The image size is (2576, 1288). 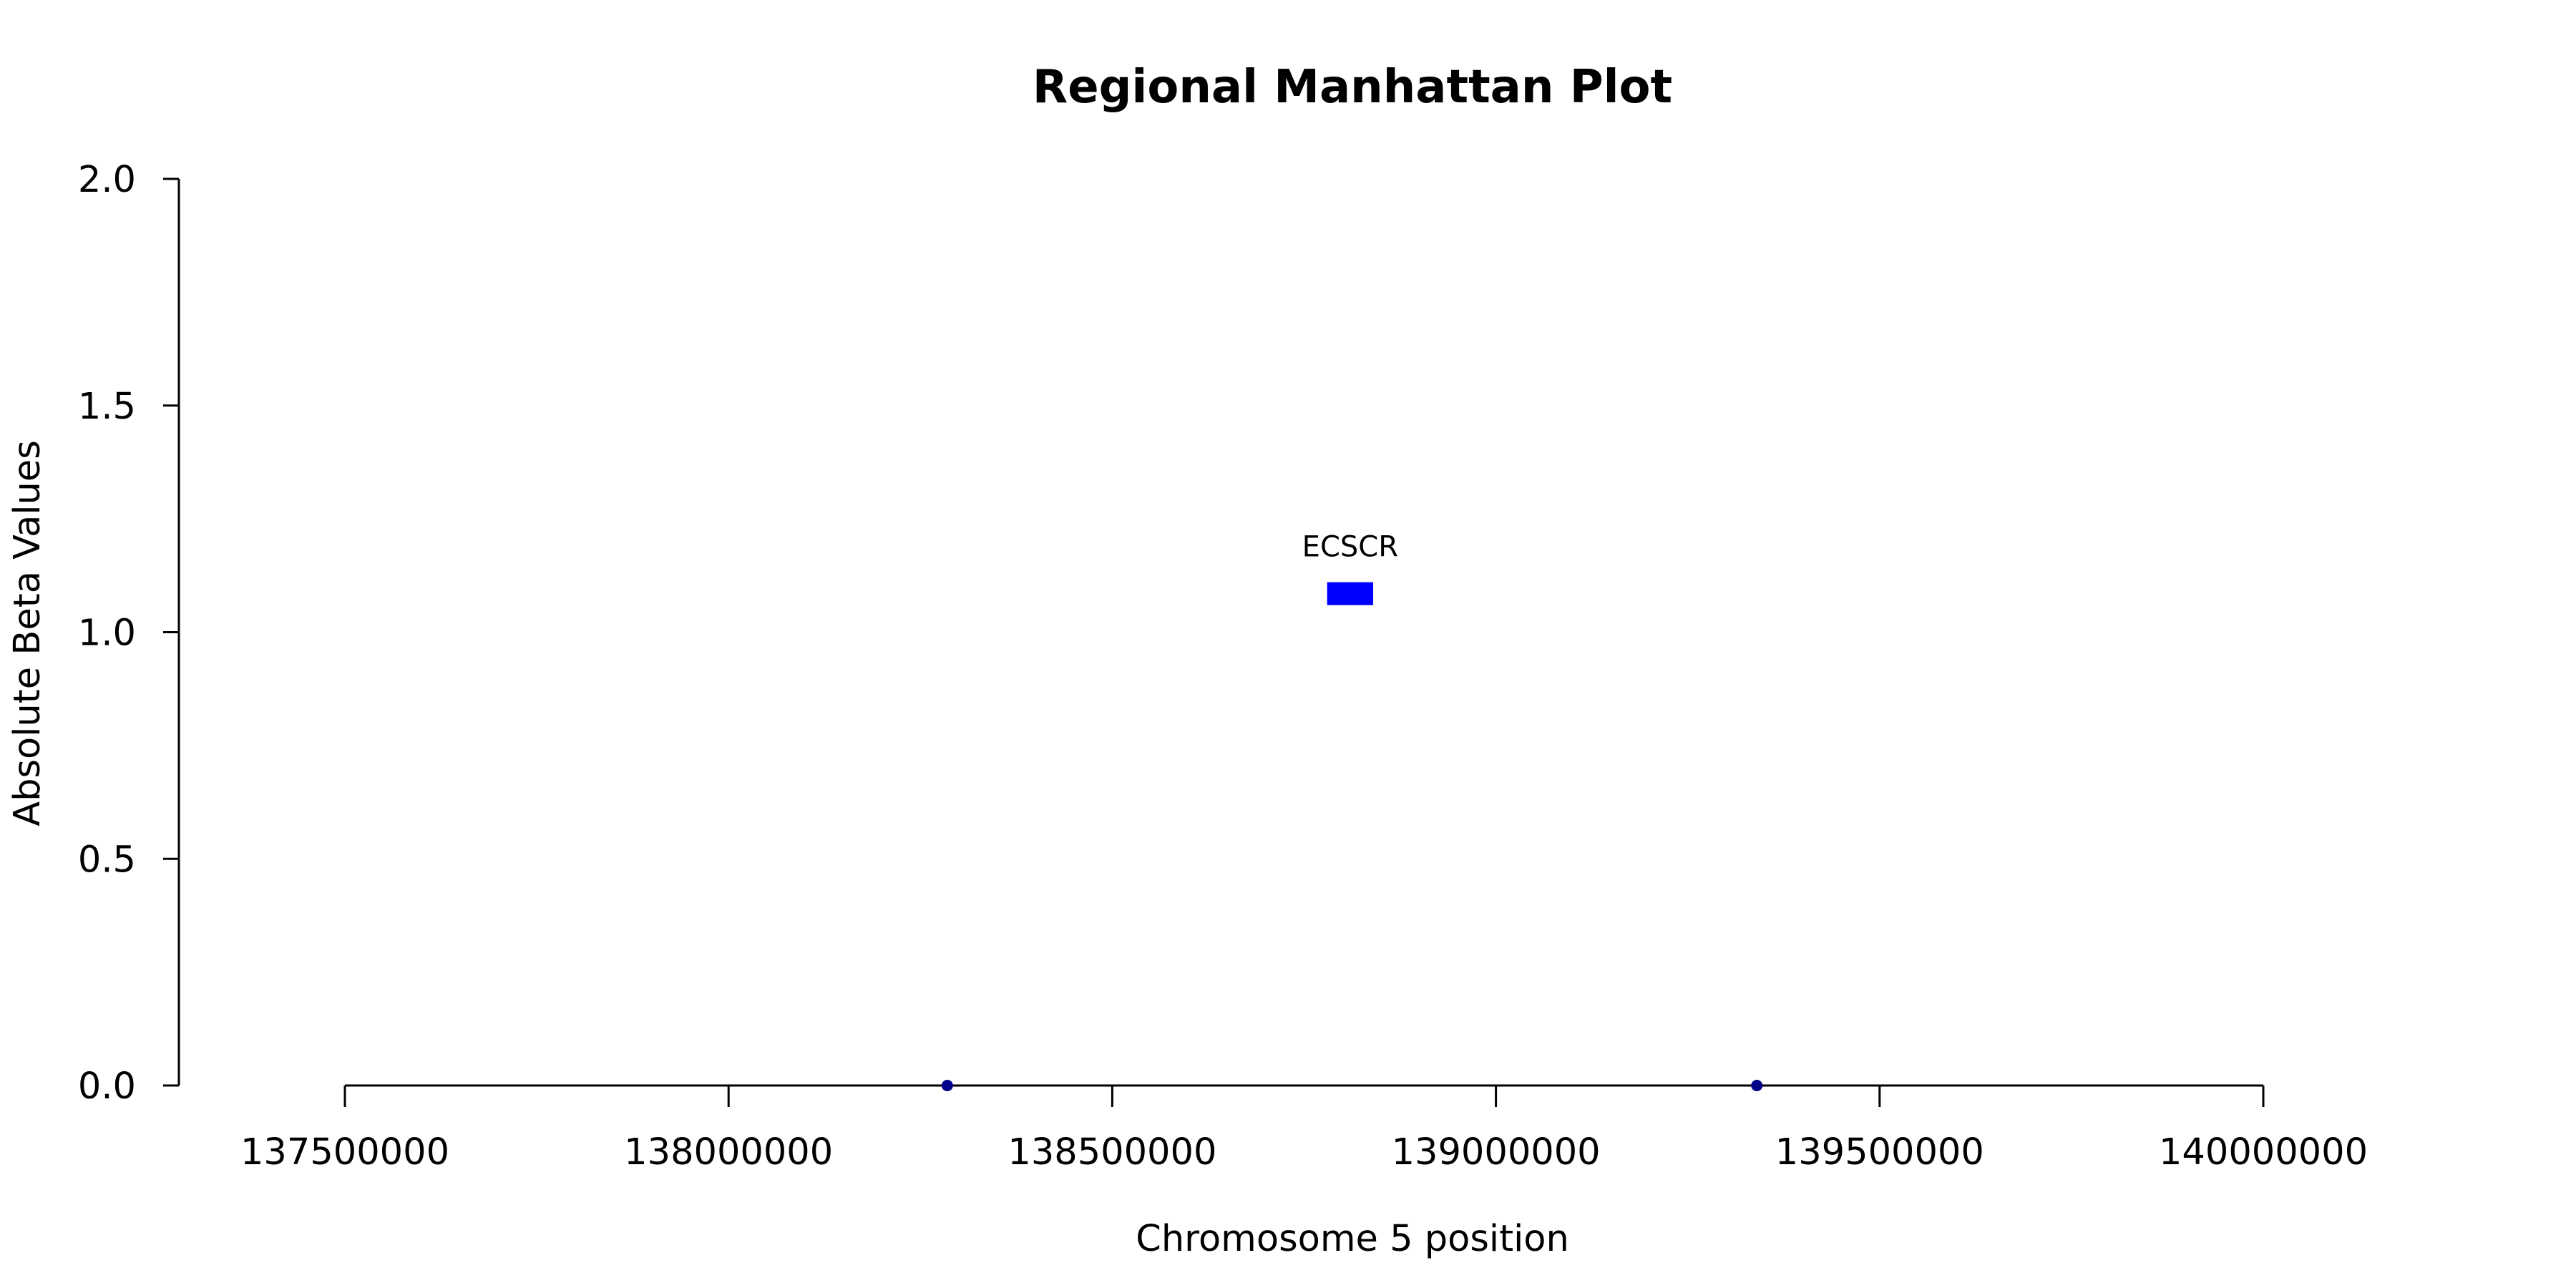 What do you see at coordinates (107, 634) in the screenshot?
I see `y-tick-label: 1.0` at bounding box center [107, 634].